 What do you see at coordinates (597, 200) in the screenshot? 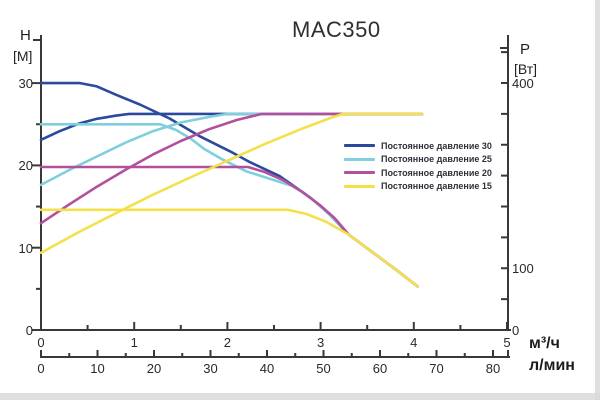
I see `scan-edge-right` at bounding box center [597, 200].